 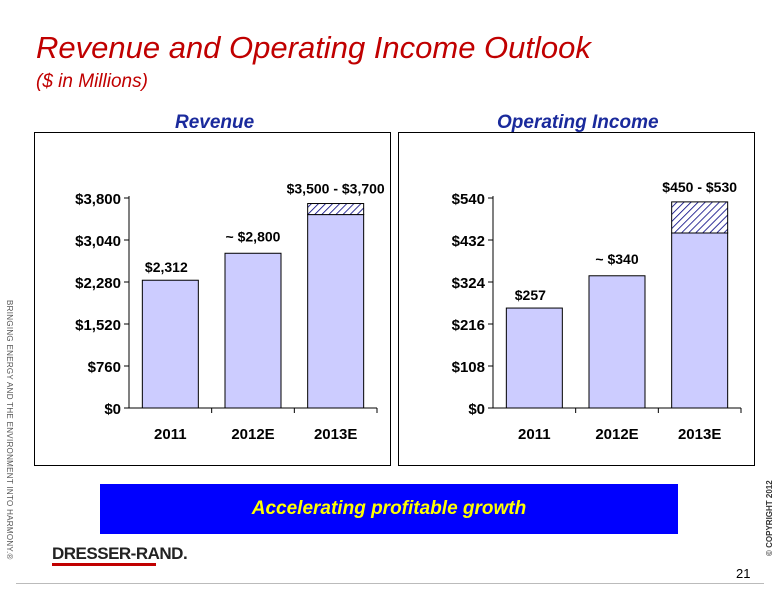 I want to click on y-tick-label: $432, so click(x=468, y=241).